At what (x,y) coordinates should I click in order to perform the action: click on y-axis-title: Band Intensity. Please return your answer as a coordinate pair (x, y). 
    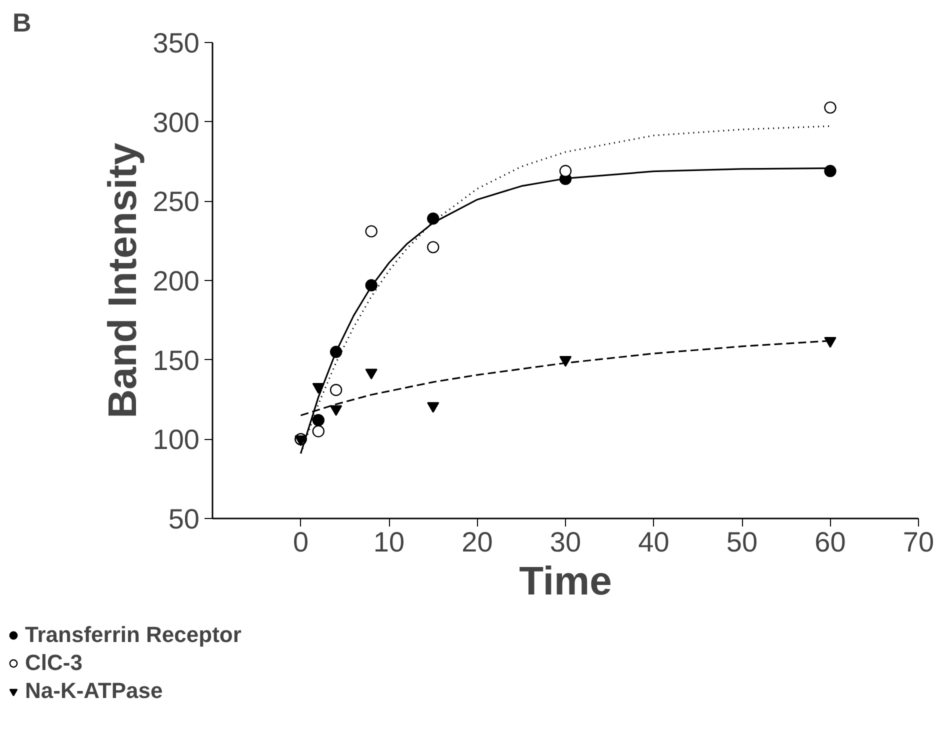
    Looking at the image, I should click on (122, 280).